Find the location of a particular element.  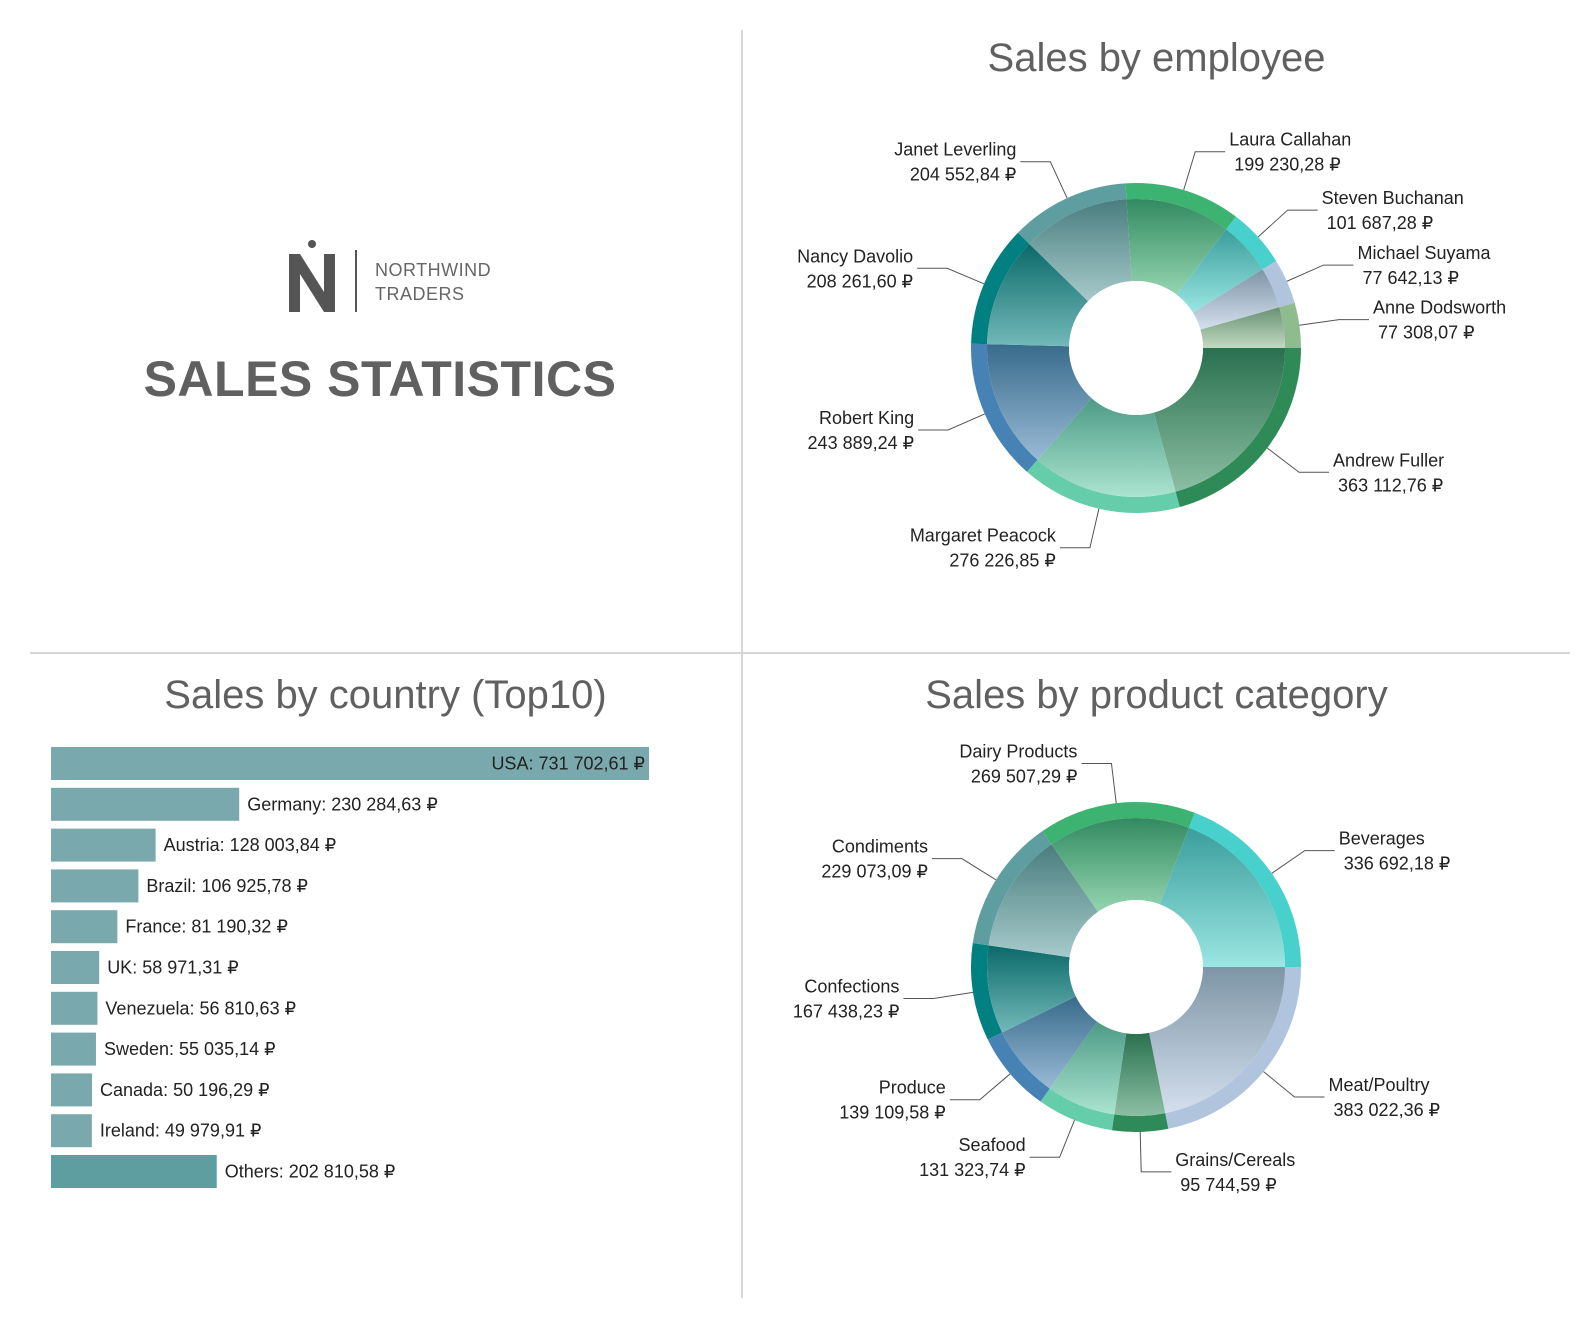

country-bar-austria: Austria: 128 003,84 ₽ is located at coordinates (194, 845).